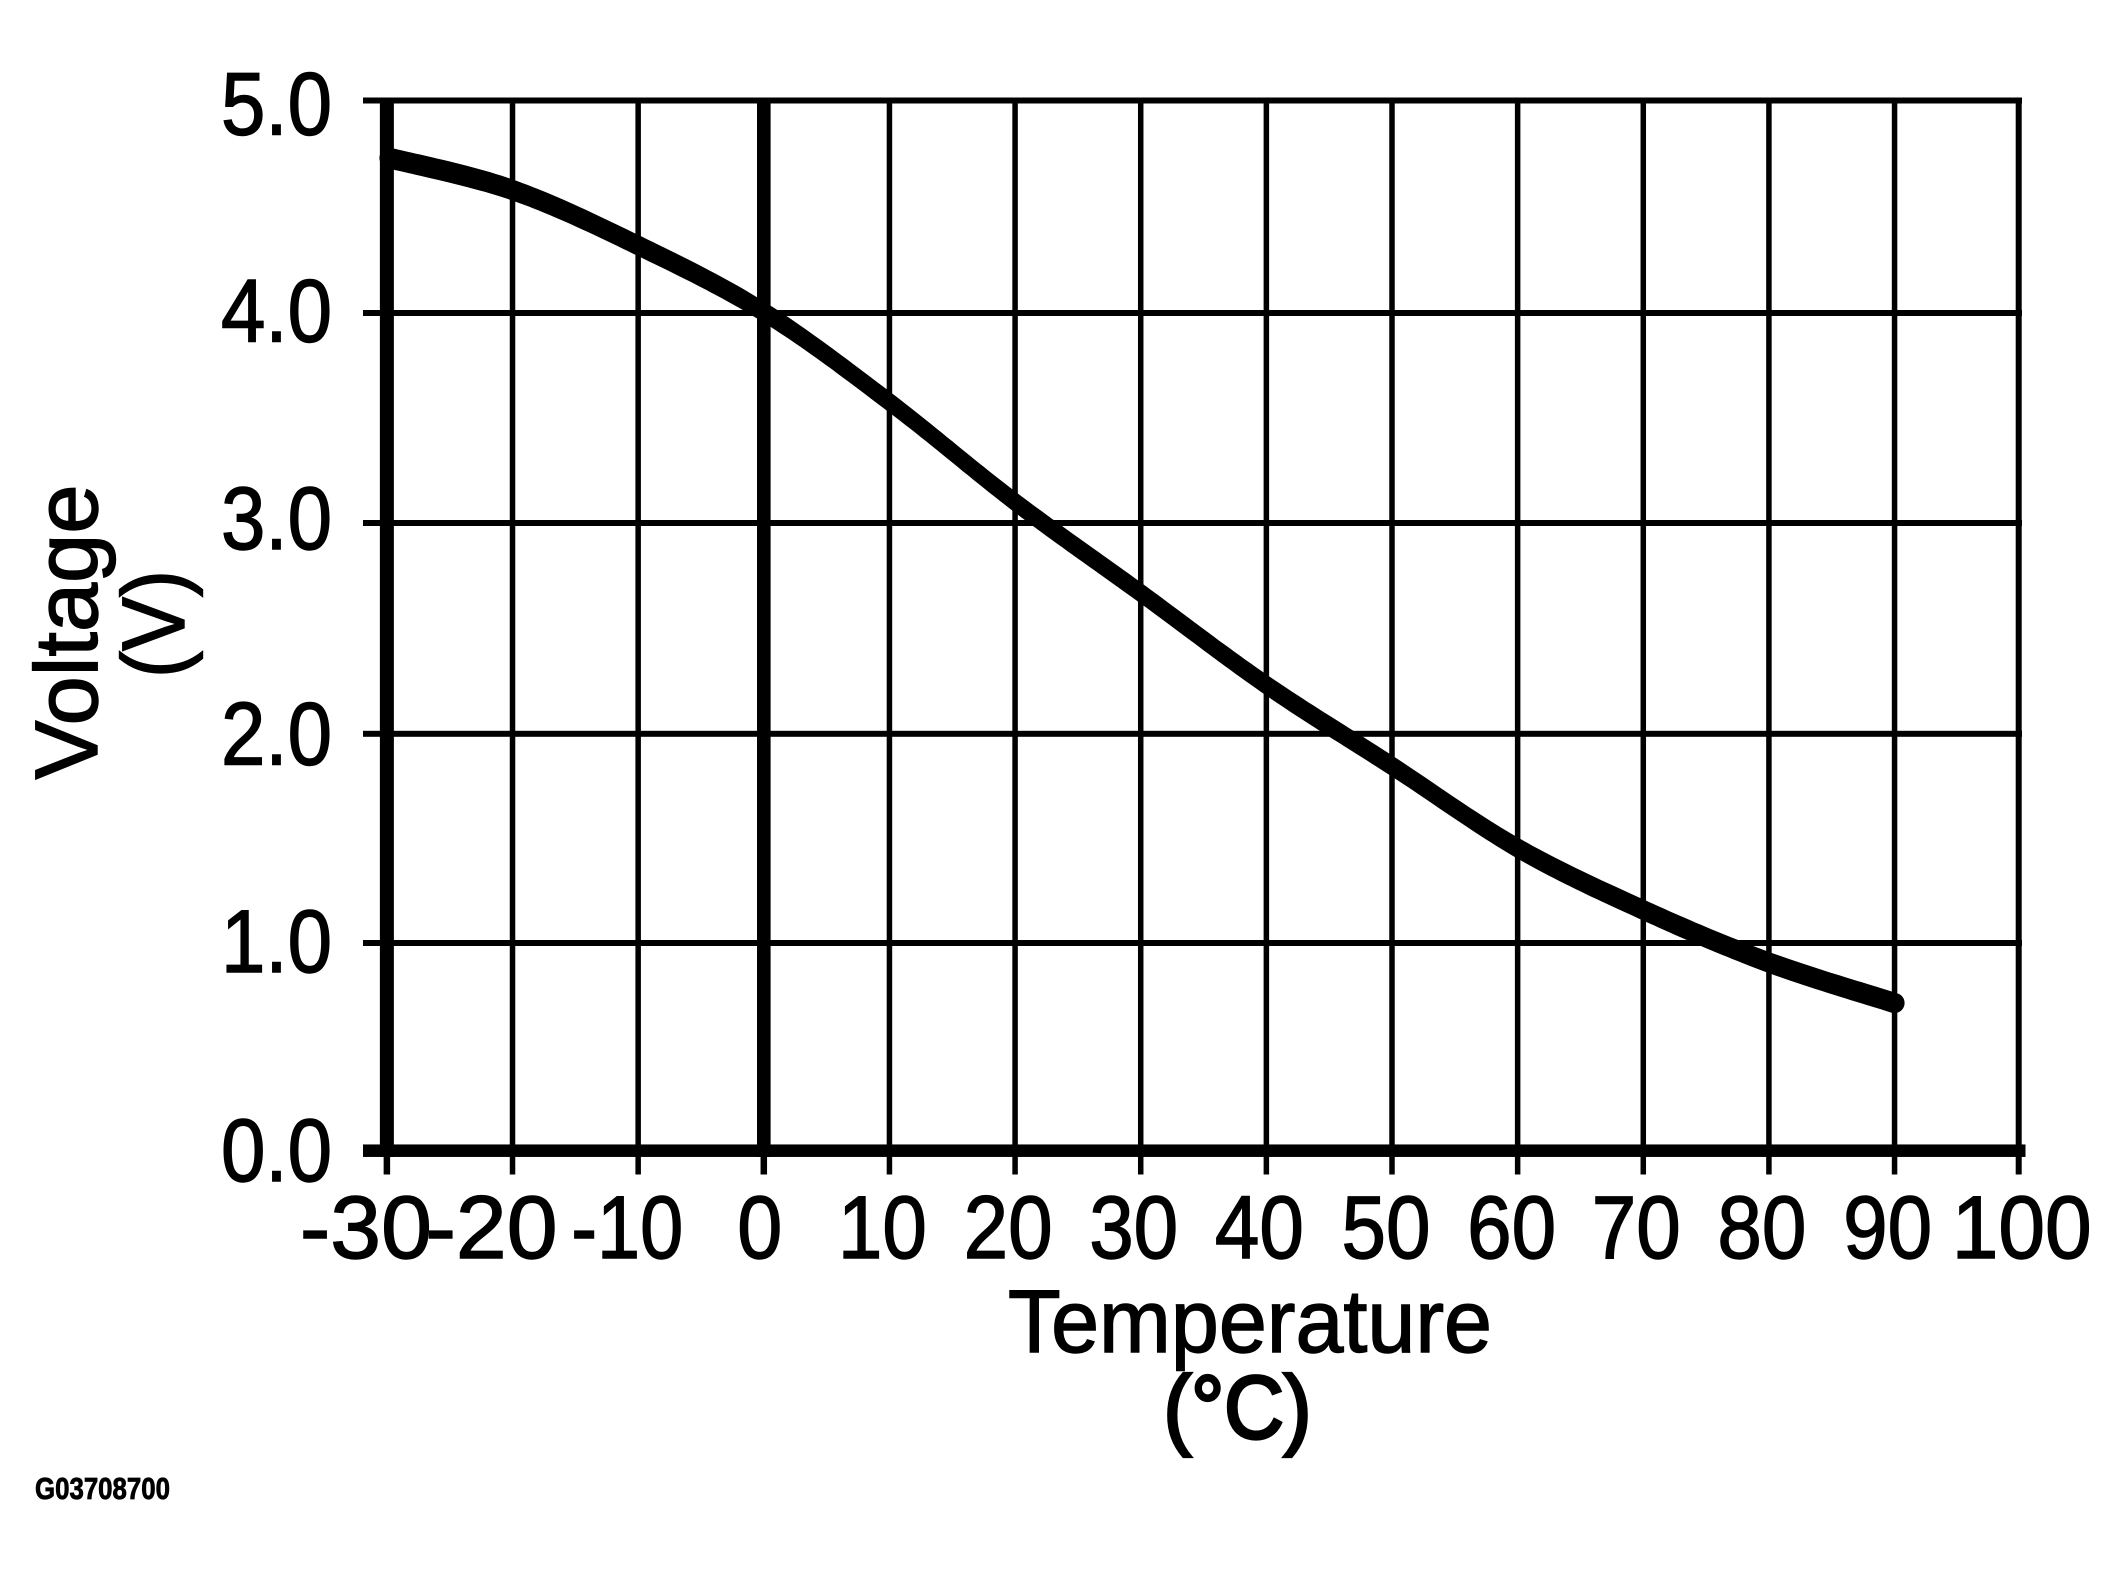 This screenshot has height=1578, width=2124. I want to click on svg-text: 80, so click(1761, 1227).